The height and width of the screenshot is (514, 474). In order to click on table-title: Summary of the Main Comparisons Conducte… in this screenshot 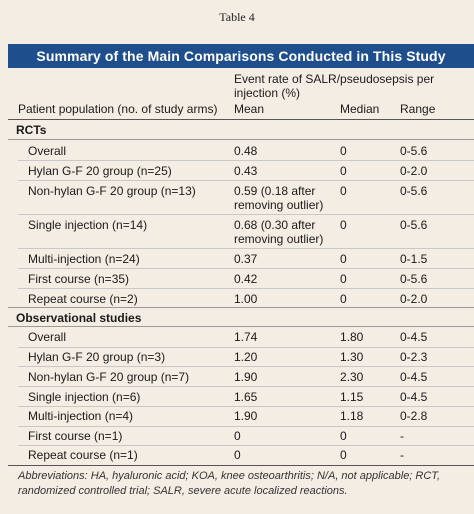, I will do `click(241, 56)`.